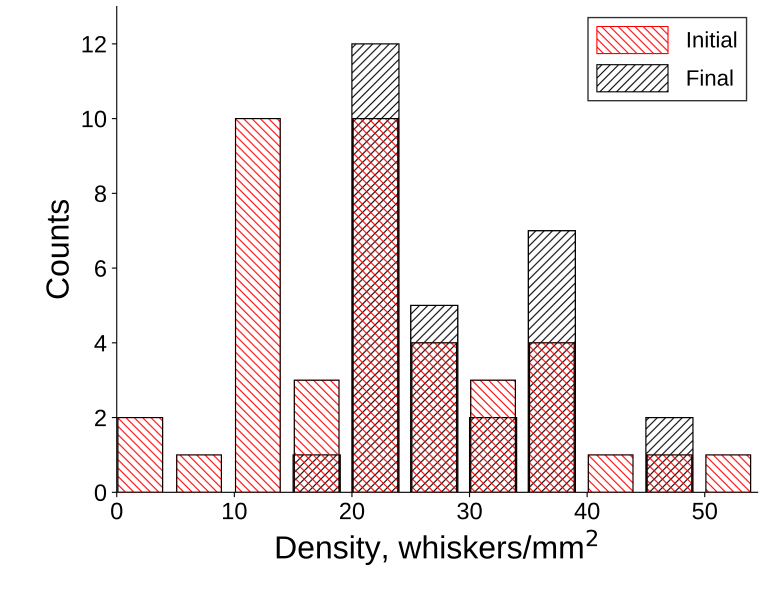 The image size is (763, 591). What do you see at coordinates (437, 548) in the screenshot?
I see `x-axis-title: Density, whiskers/mm$^{2}$` at bounding box center [437, 548].